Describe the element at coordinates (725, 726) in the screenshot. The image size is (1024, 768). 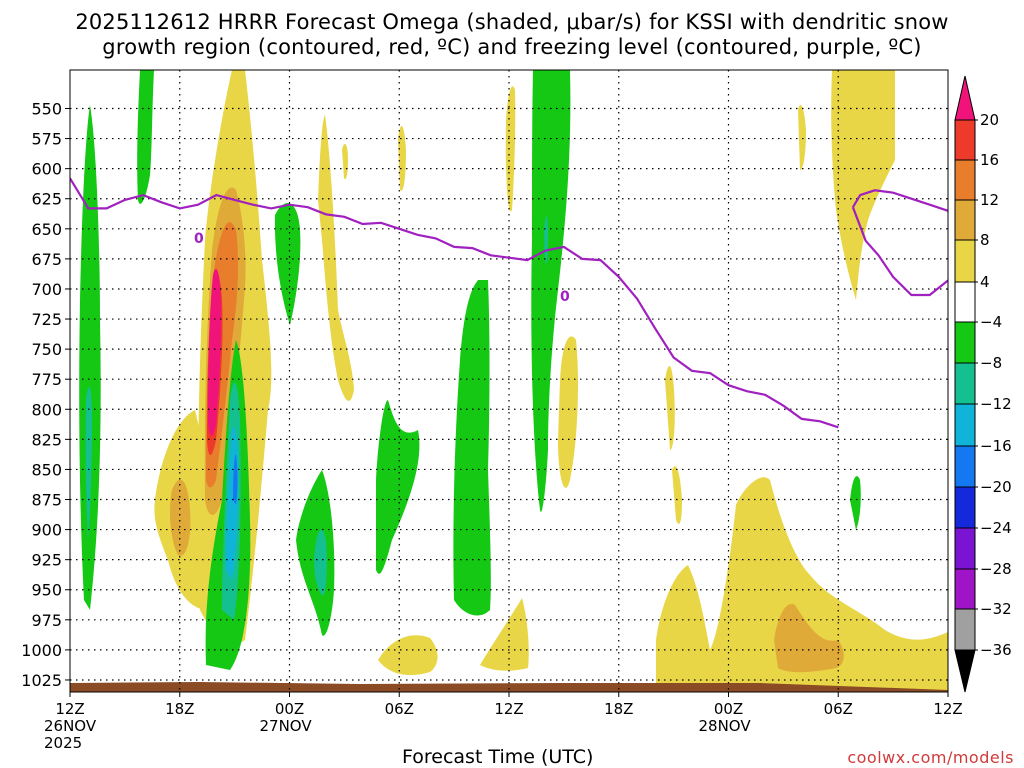
I see `x-tick-label: 28NOV` at that location.